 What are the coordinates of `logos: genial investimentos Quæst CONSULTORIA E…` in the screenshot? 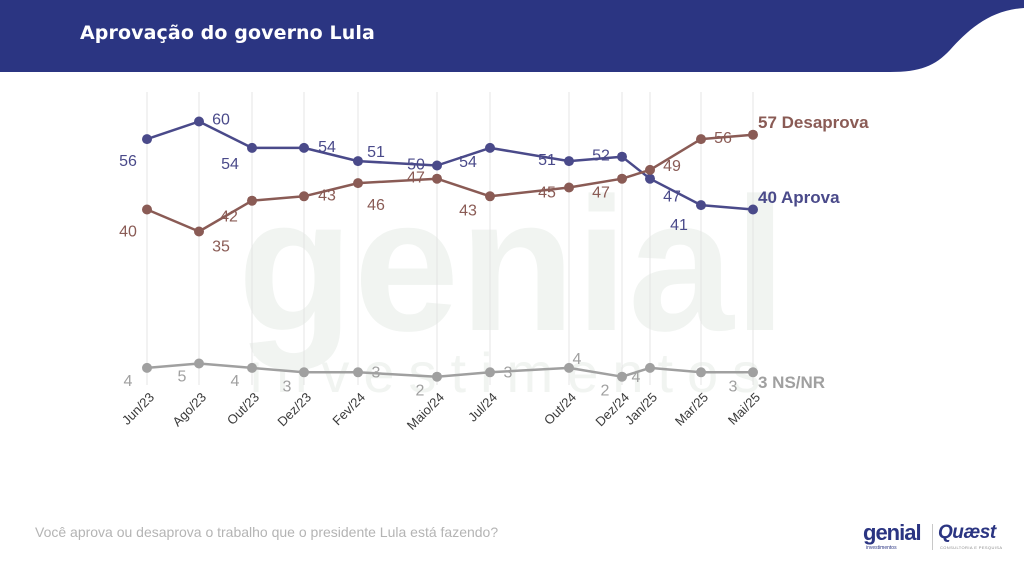 It's located at (935, 536).